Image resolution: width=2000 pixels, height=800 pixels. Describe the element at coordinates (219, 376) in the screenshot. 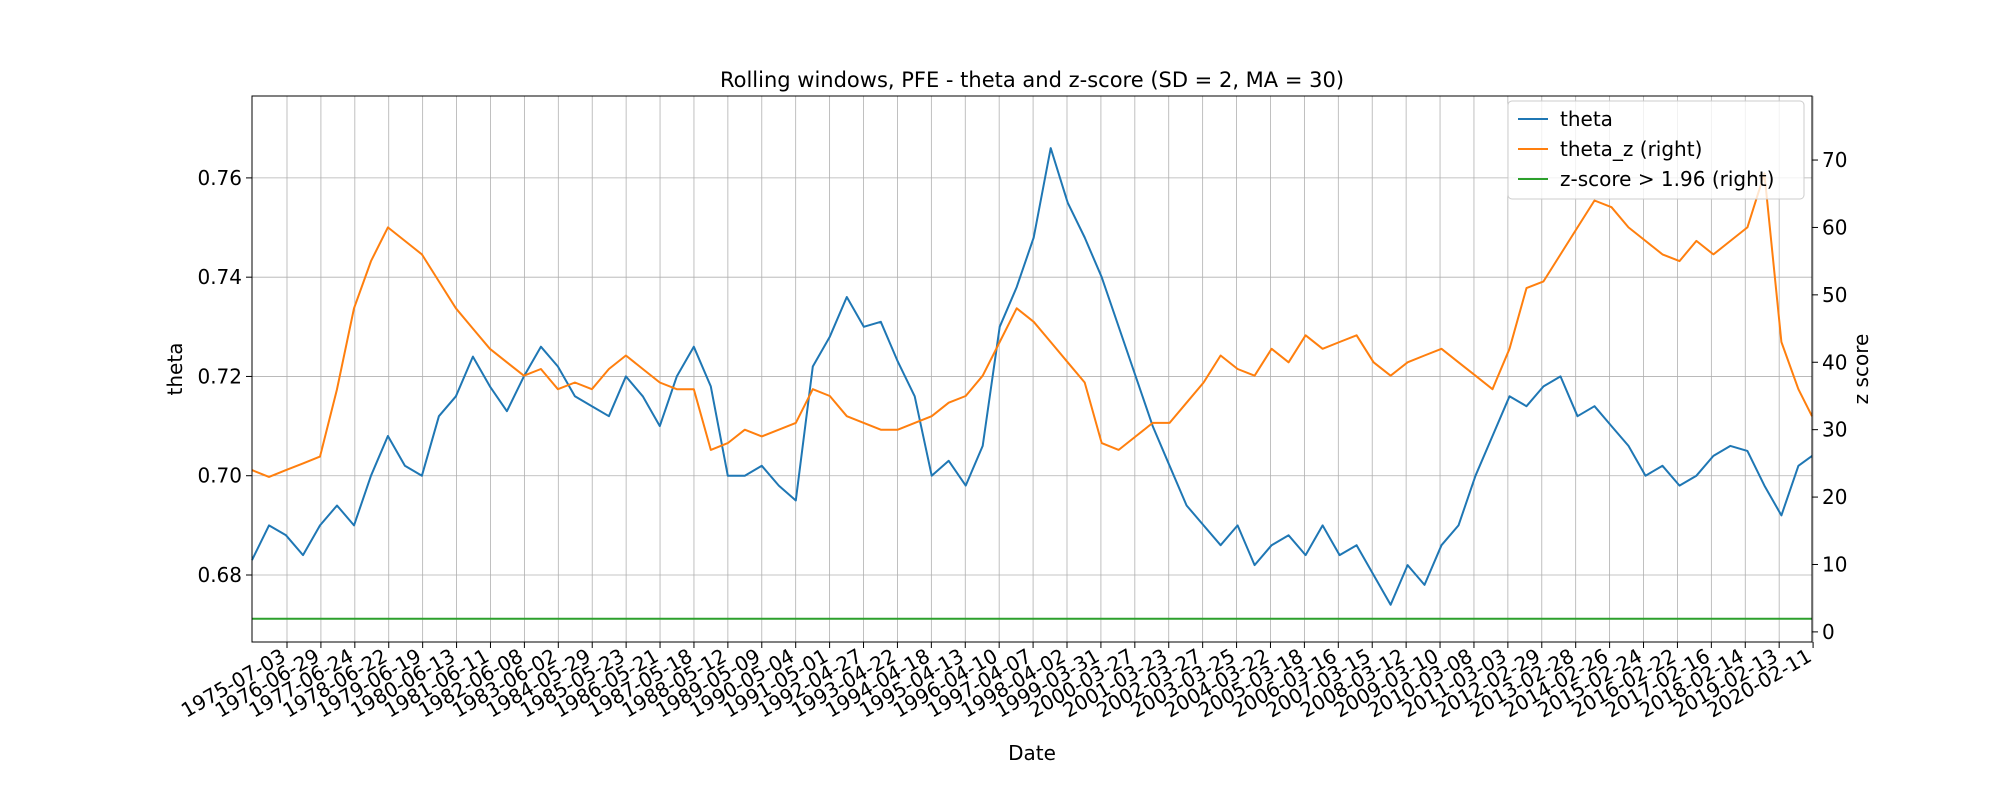

I see `y-left-tick-label: 0.72` at that location.